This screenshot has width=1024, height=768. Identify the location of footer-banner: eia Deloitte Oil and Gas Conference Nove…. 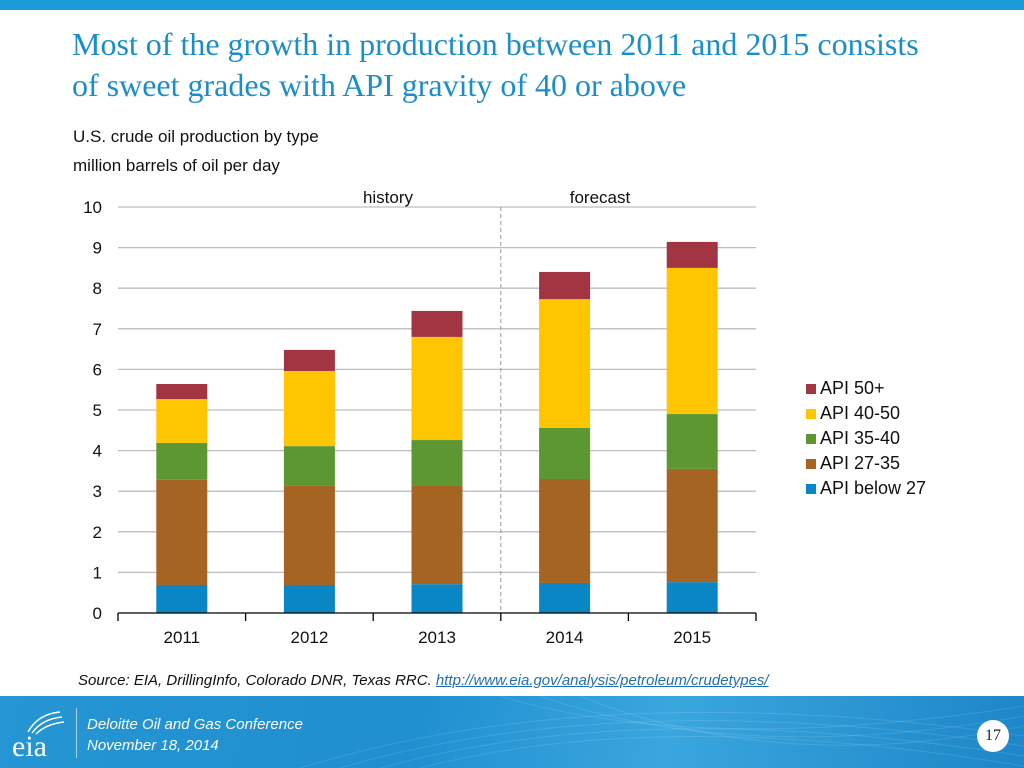
(512, 732).